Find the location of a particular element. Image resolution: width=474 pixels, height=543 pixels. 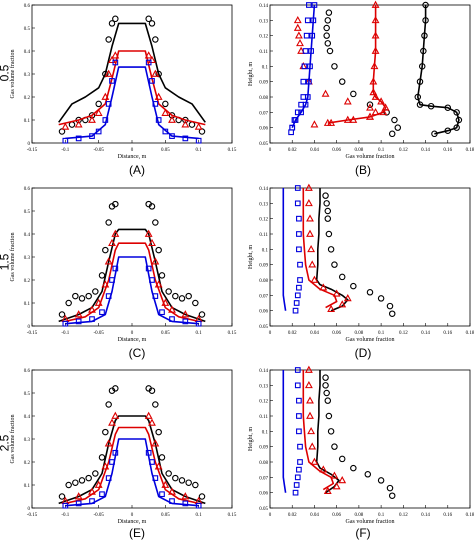

y-tick-label: 0.12 is located at coordinates (263, 37).